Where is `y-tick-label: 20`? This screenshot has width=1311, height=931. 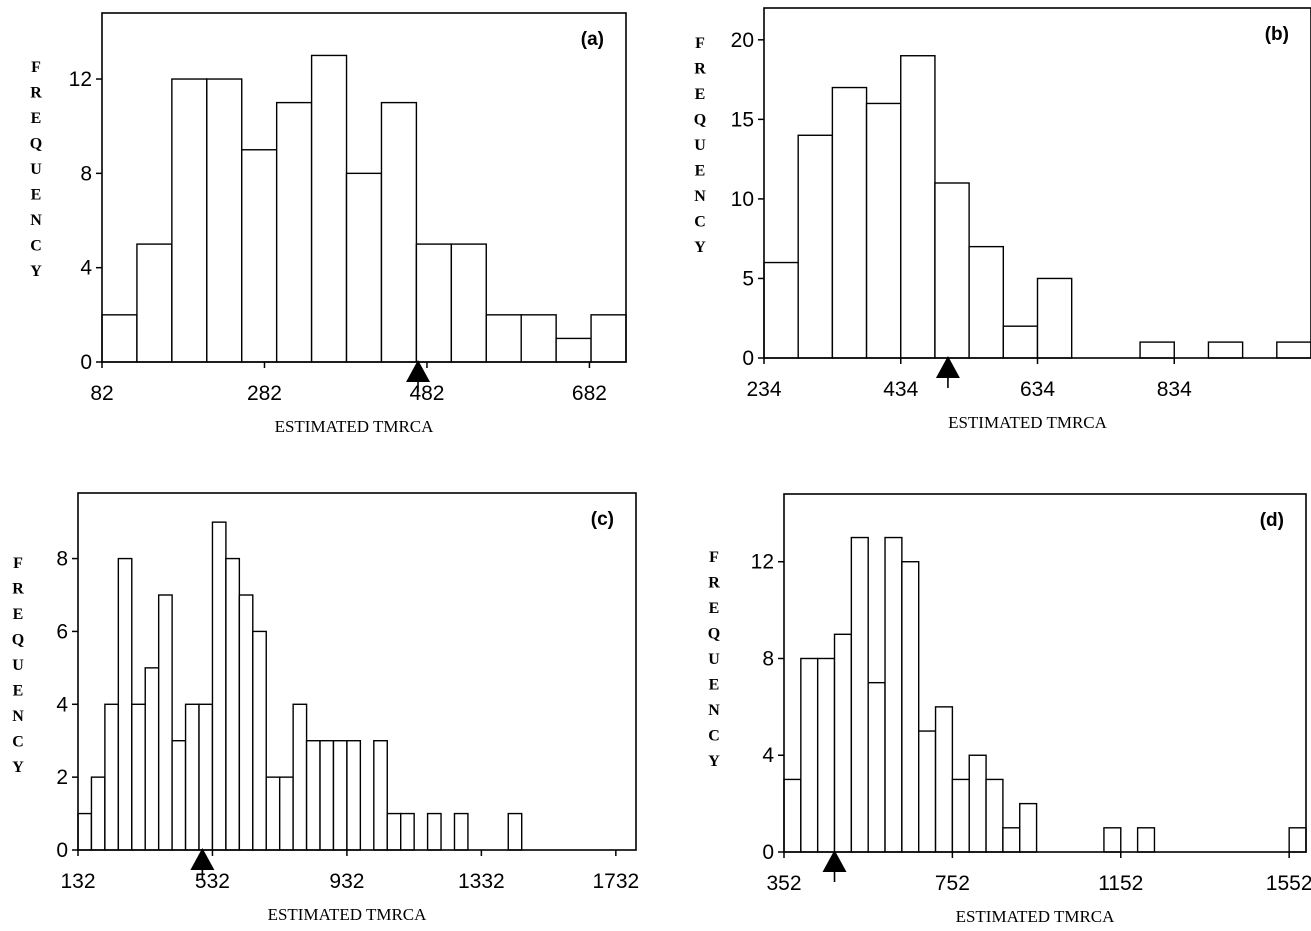 y-tick-label: 20 is located at coordinates (742, 40).